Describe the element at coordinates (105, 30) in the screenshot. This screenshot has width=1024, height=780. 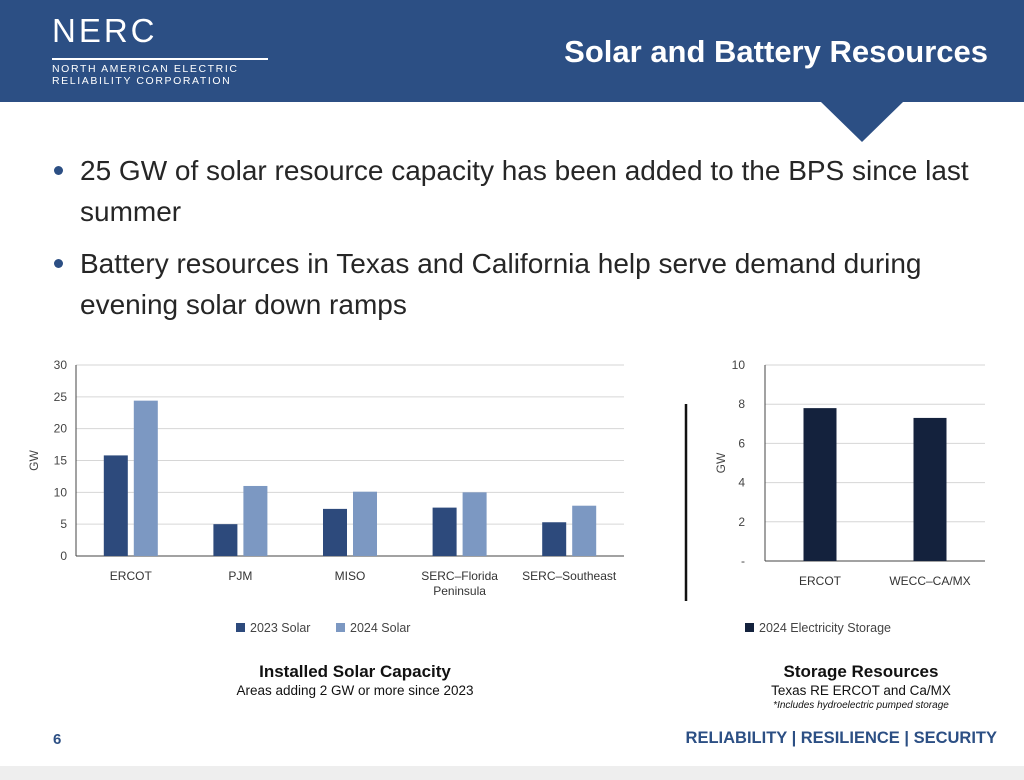
I see `logo-wordmark: NERC` at that location.